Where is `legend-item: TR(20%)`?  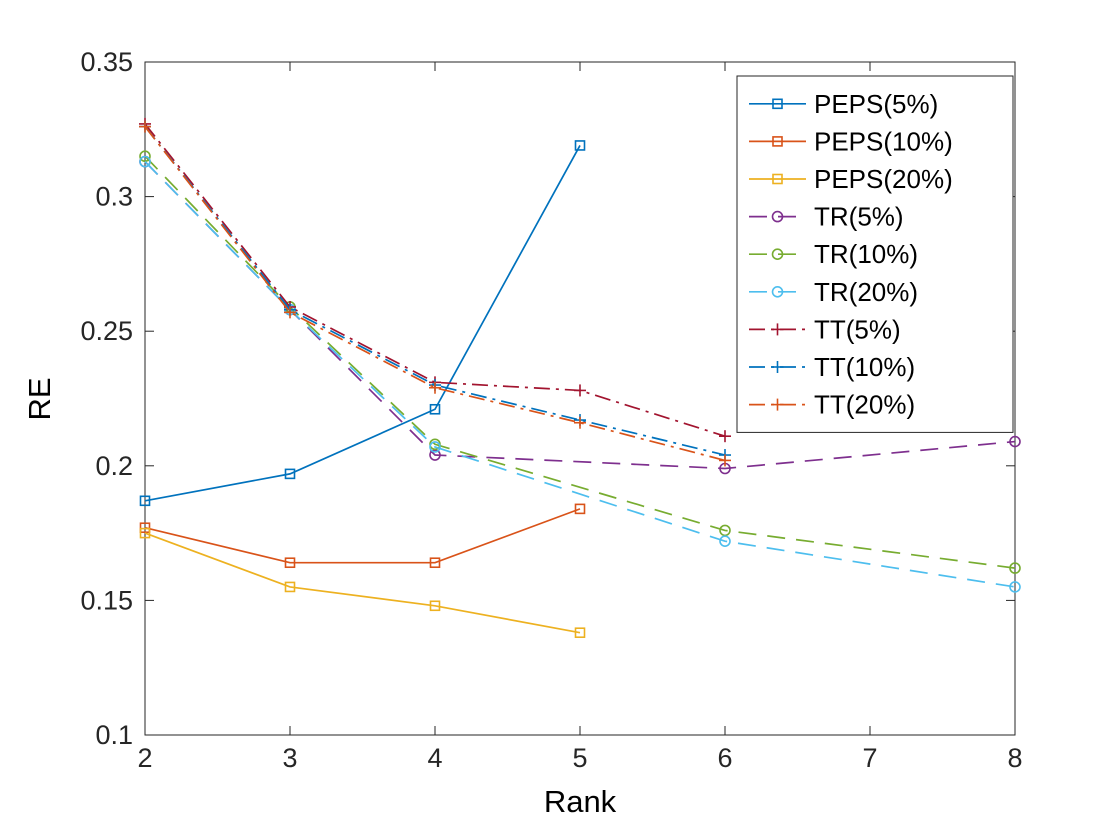 legend-item: TR(20%) is located at coordinates (833, 292).